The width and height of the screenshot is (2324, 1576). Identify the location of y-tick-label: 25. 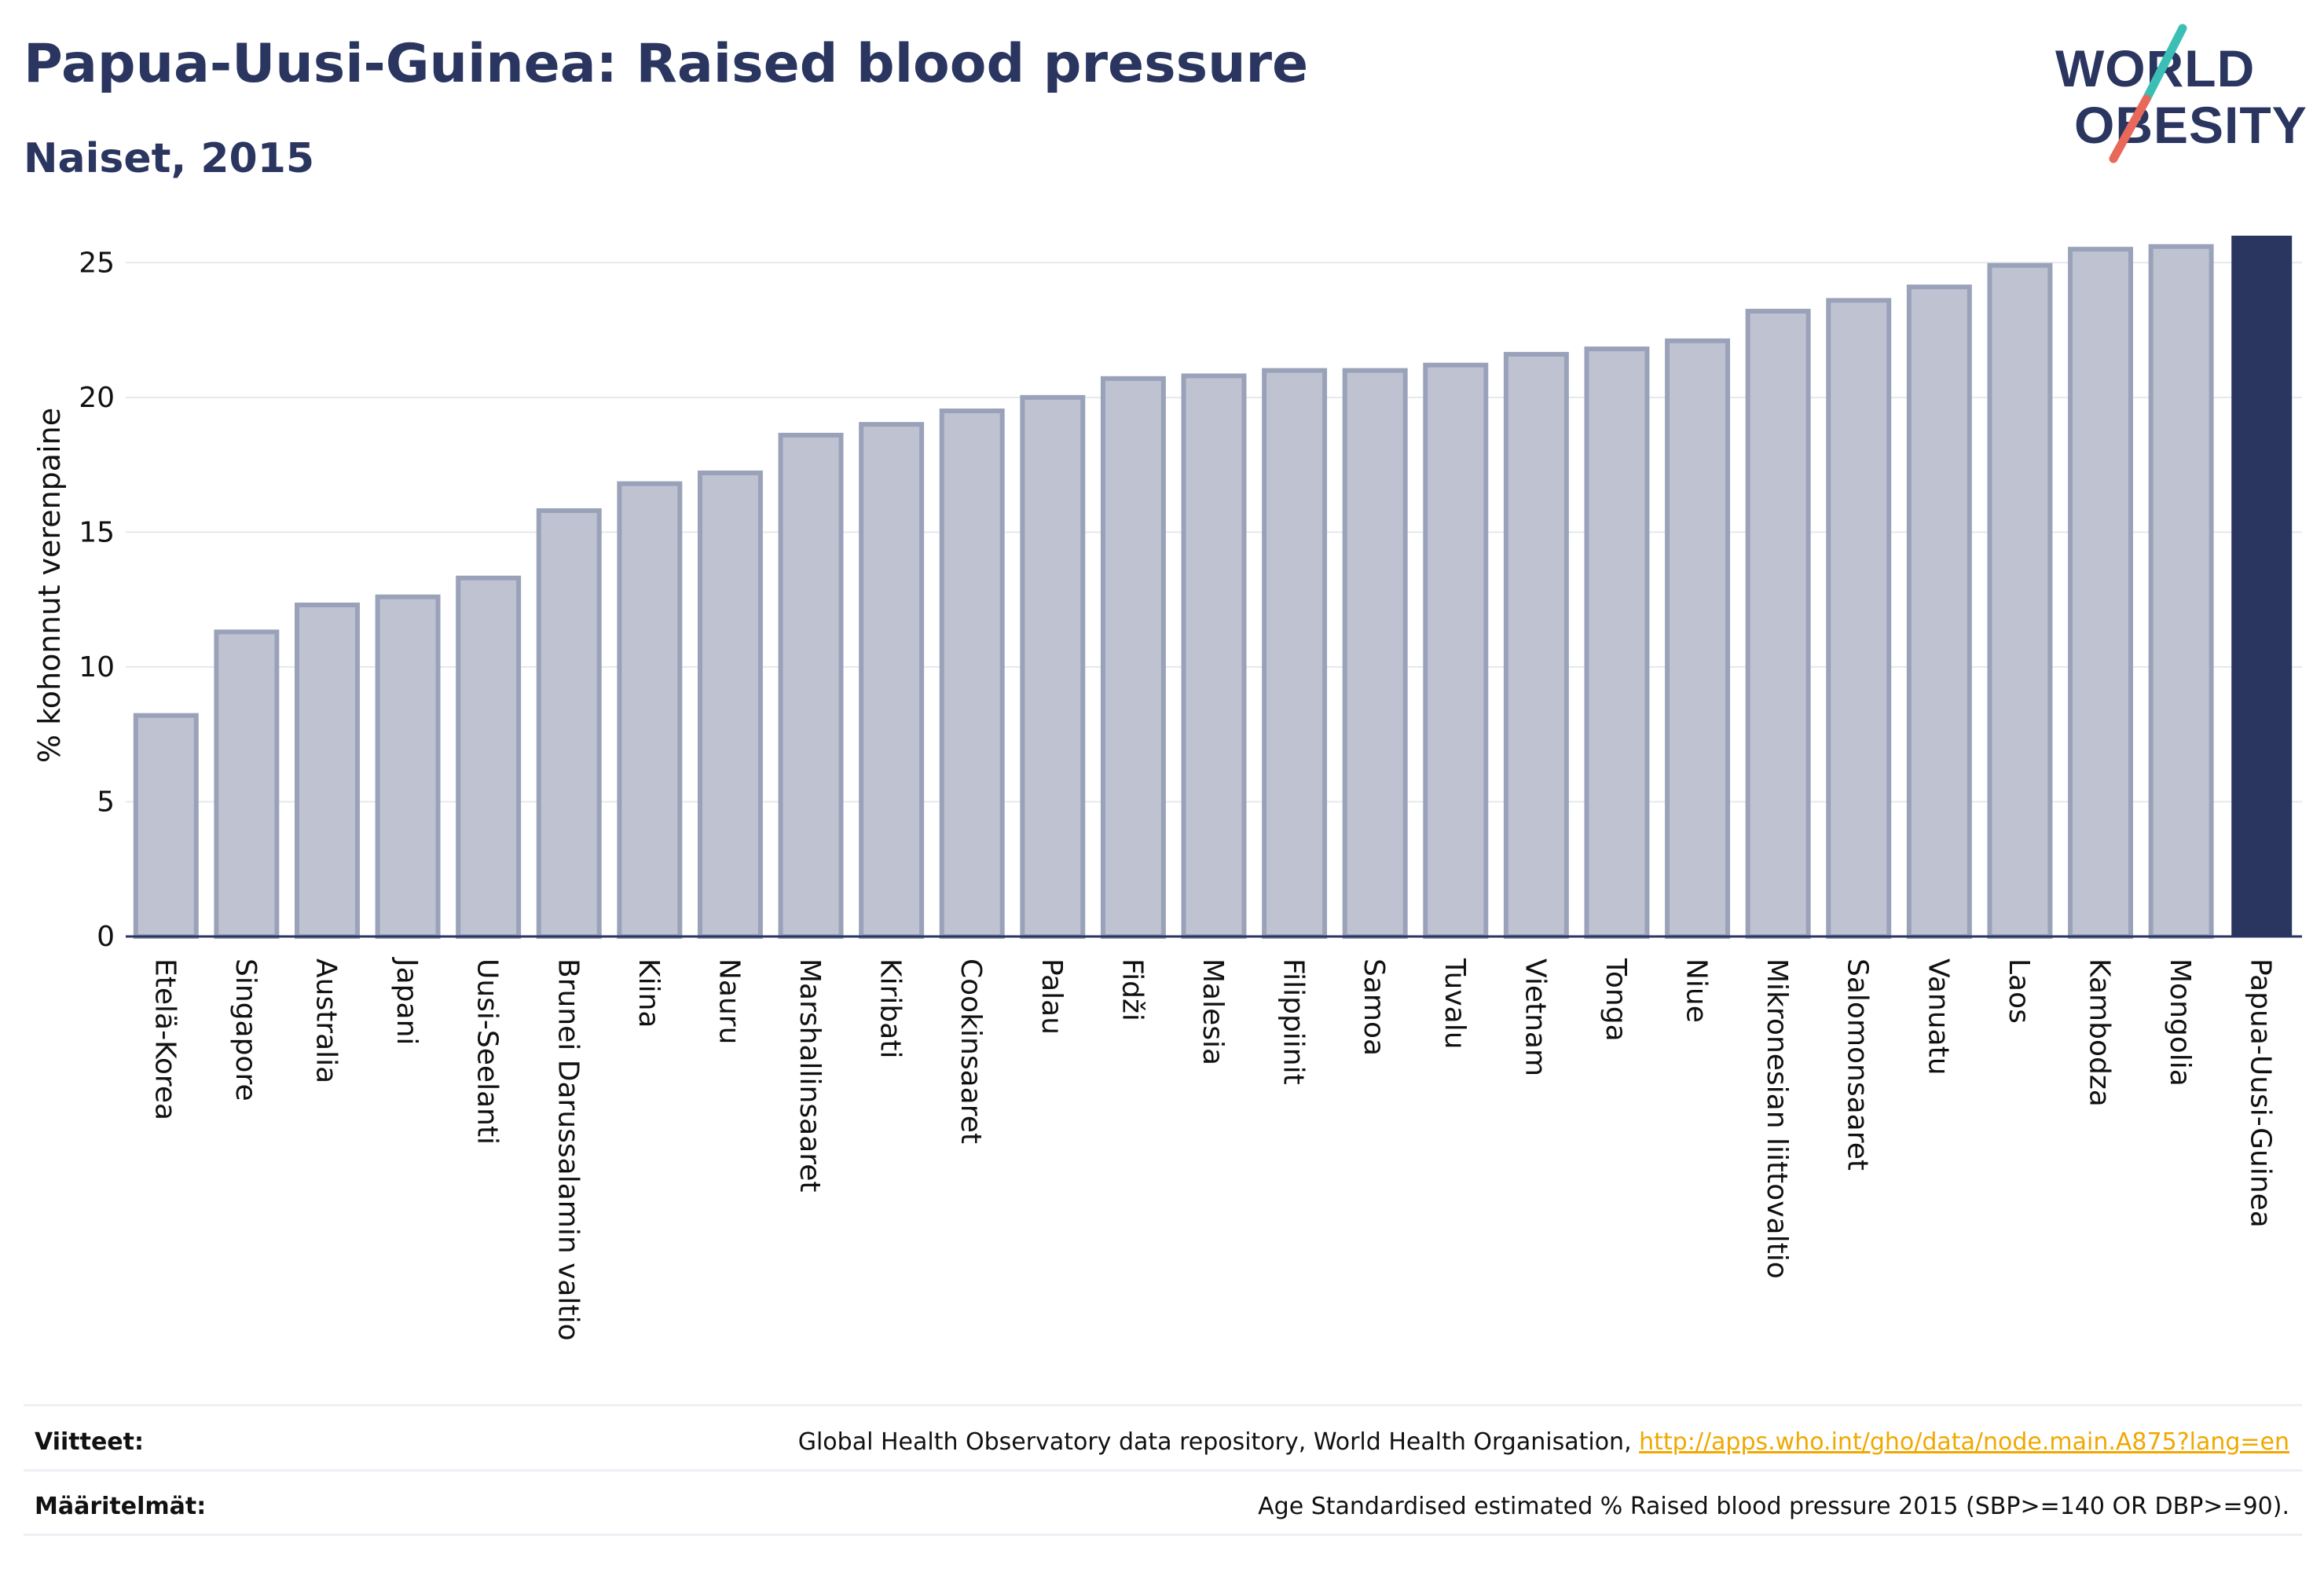
(97, 263).